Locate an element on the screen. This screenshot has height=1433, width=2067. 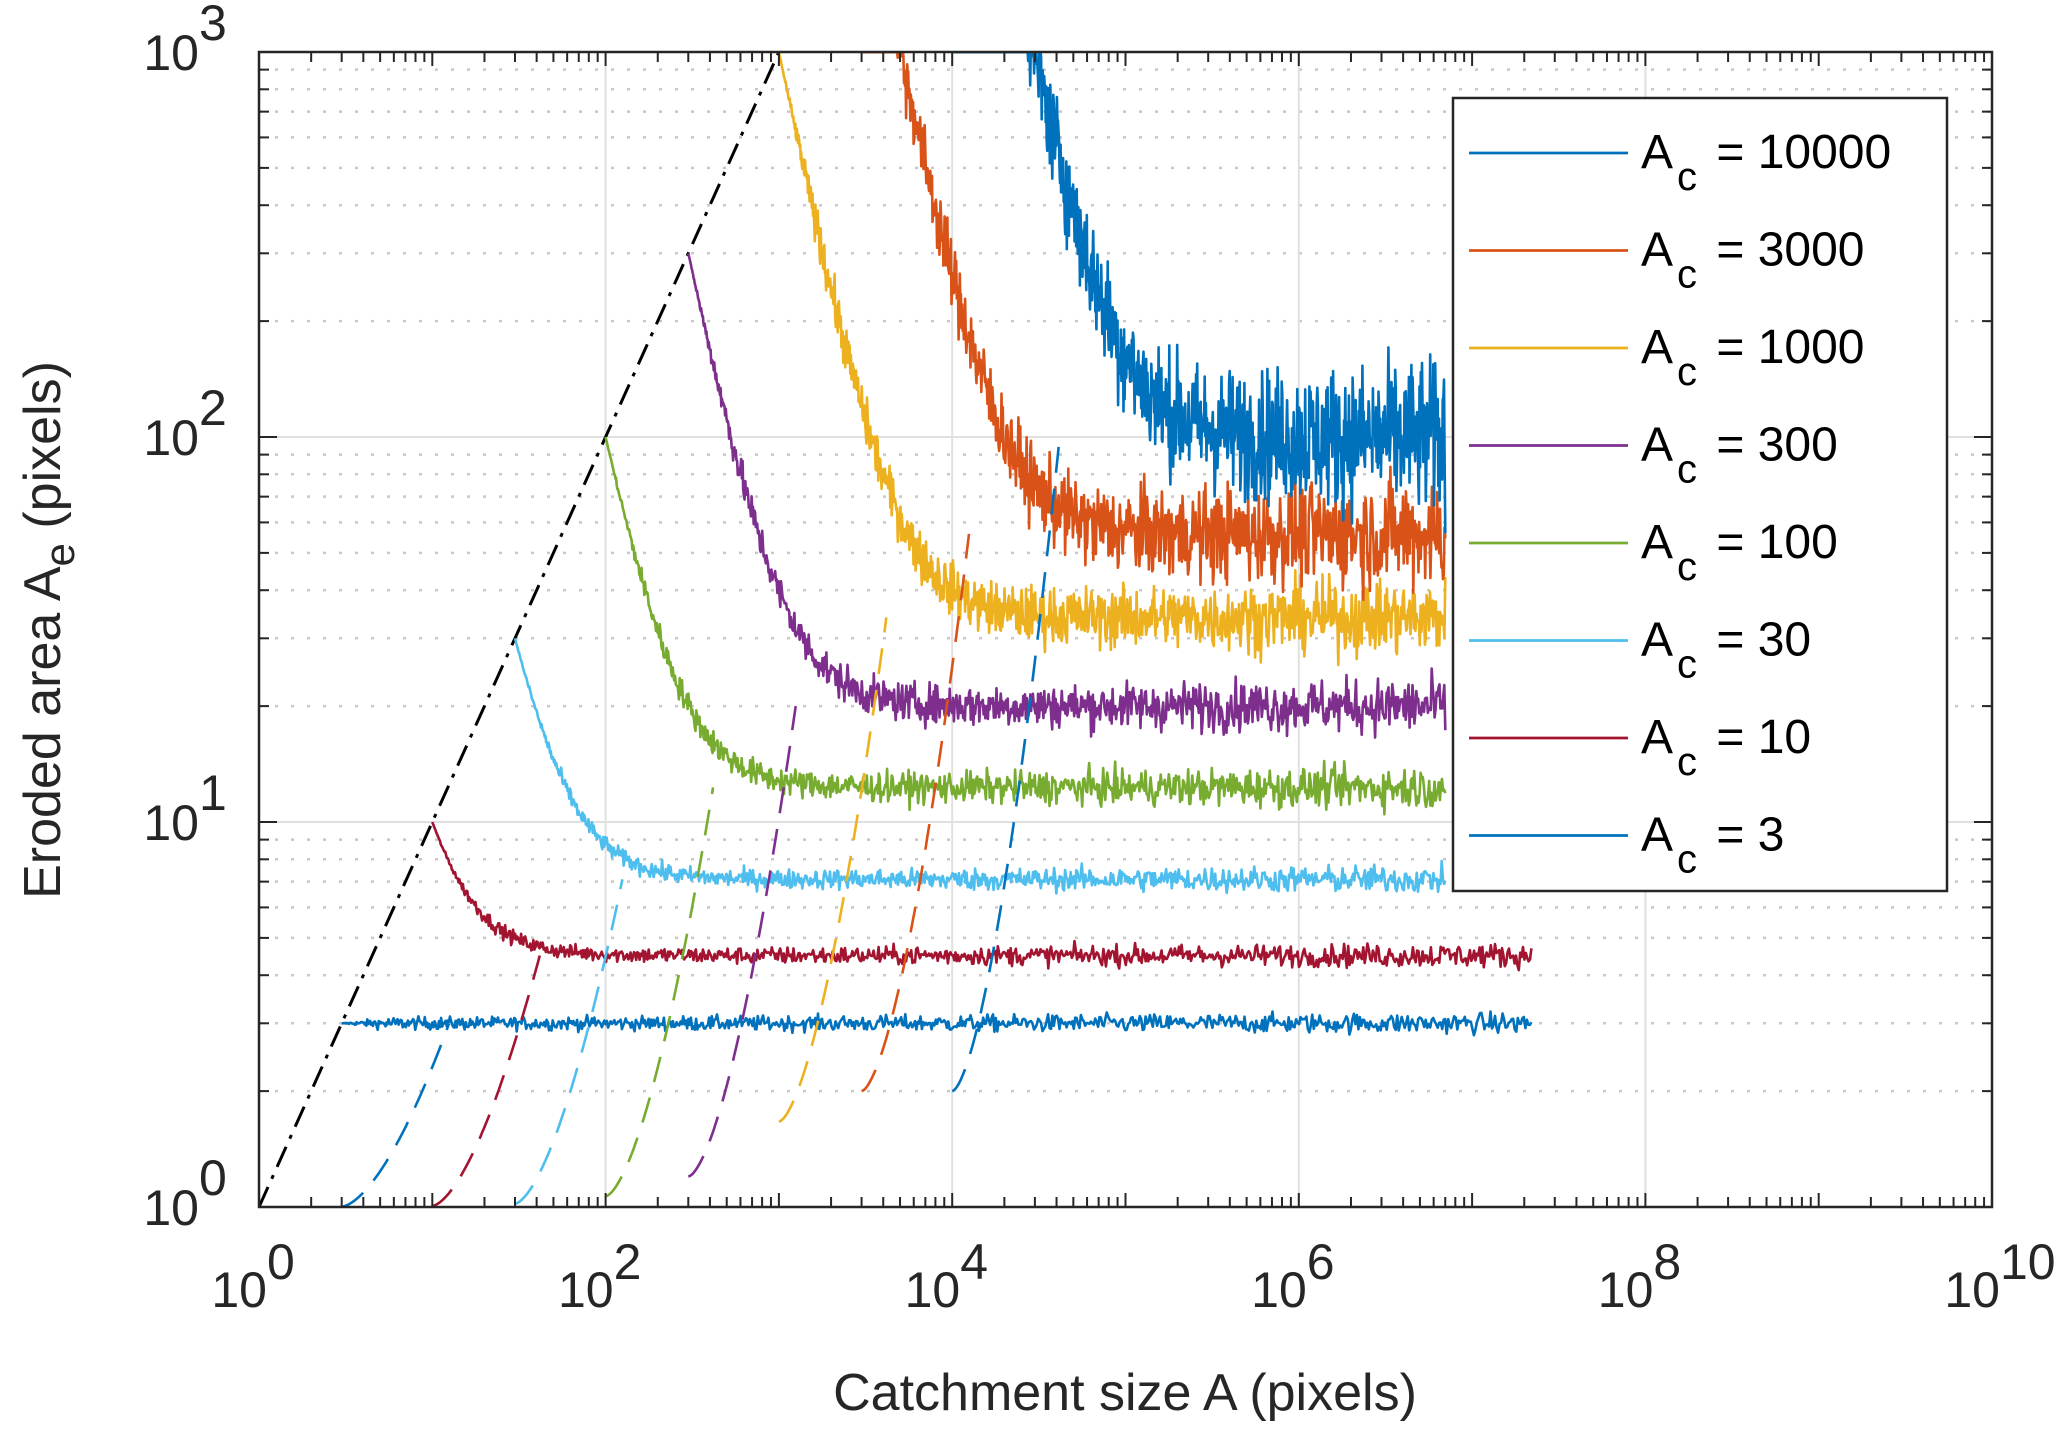
x-tick-label-exponent: 0 is located at coordinates (281, 1262).